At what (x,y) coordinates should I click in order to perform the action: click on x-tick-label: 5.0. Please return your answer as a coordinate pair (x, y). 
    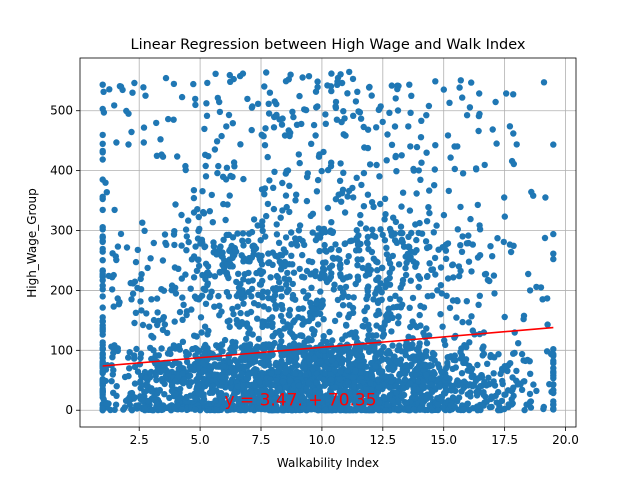
    Looking at the image, I should click on (200, 440).